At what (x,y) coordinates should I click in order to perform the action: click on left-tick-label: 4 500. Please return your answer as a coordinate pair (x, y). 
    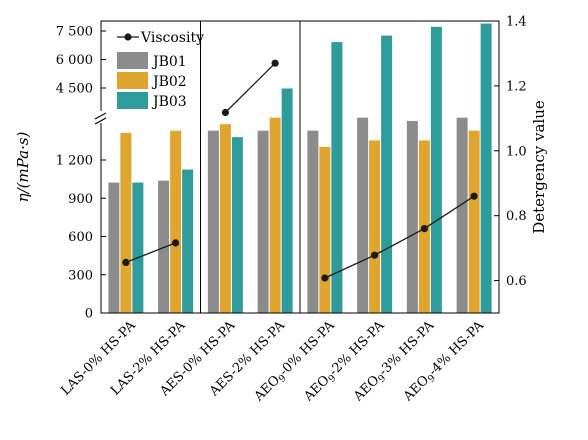
    Looking at the image, I should click on (74, 89).